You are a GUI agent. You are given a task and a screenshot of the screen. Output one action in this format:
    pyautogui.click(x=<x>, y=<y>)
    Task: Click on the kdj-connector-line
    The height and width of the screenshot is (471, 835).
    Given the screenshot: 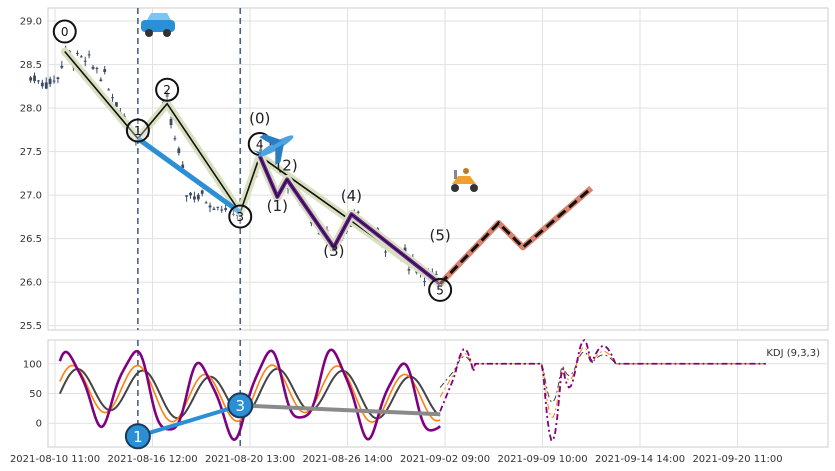 What is the action you would take?
    pyautogui.click(x=189, y=421)
    